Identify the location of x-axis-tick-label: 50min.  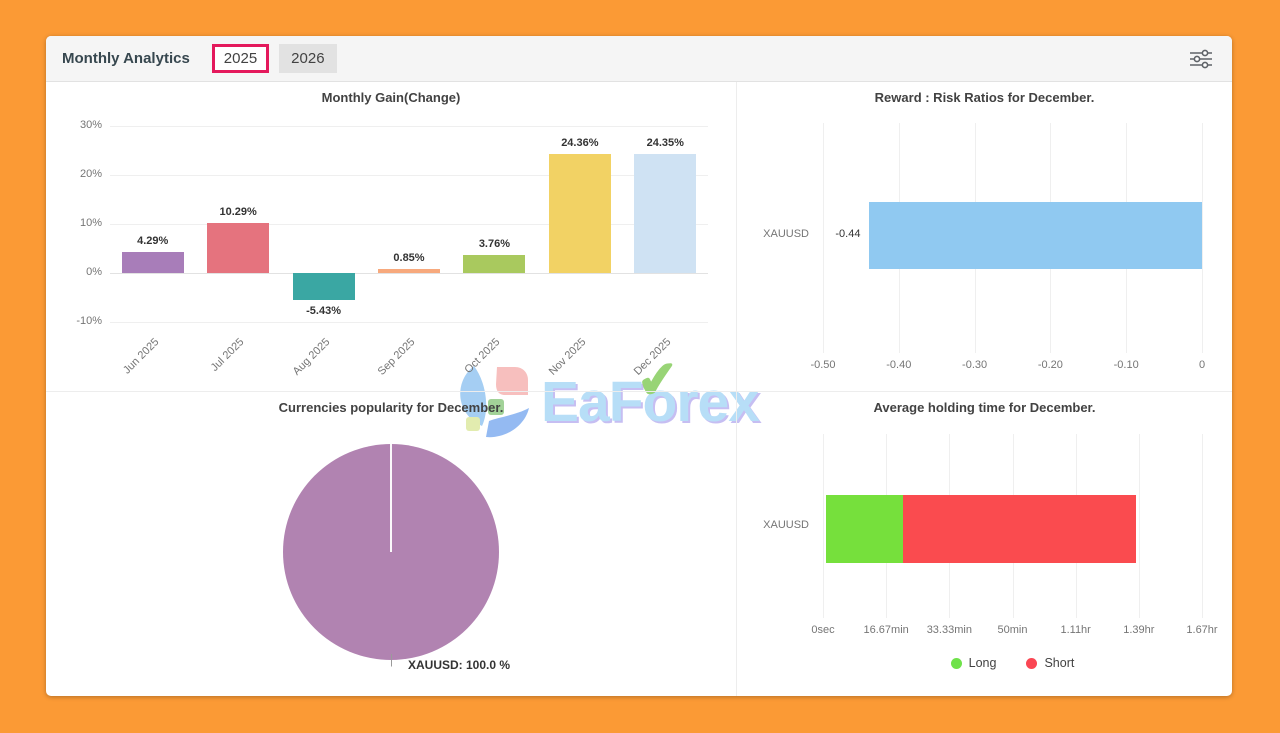
(1012, 630).